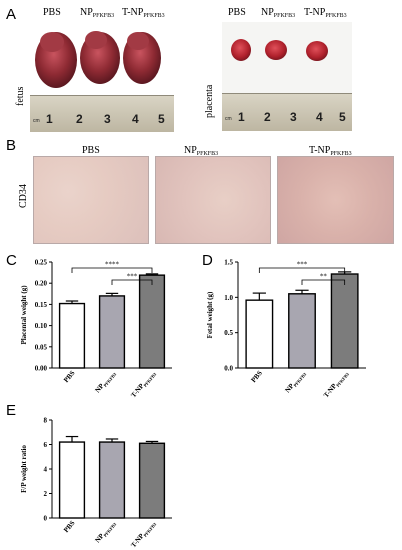 The height and width of the screenshot is (550, 402). Describe the element at coordinates (41, 326) in the screenshot. I see `y-tick-label: 0.10` at that location.